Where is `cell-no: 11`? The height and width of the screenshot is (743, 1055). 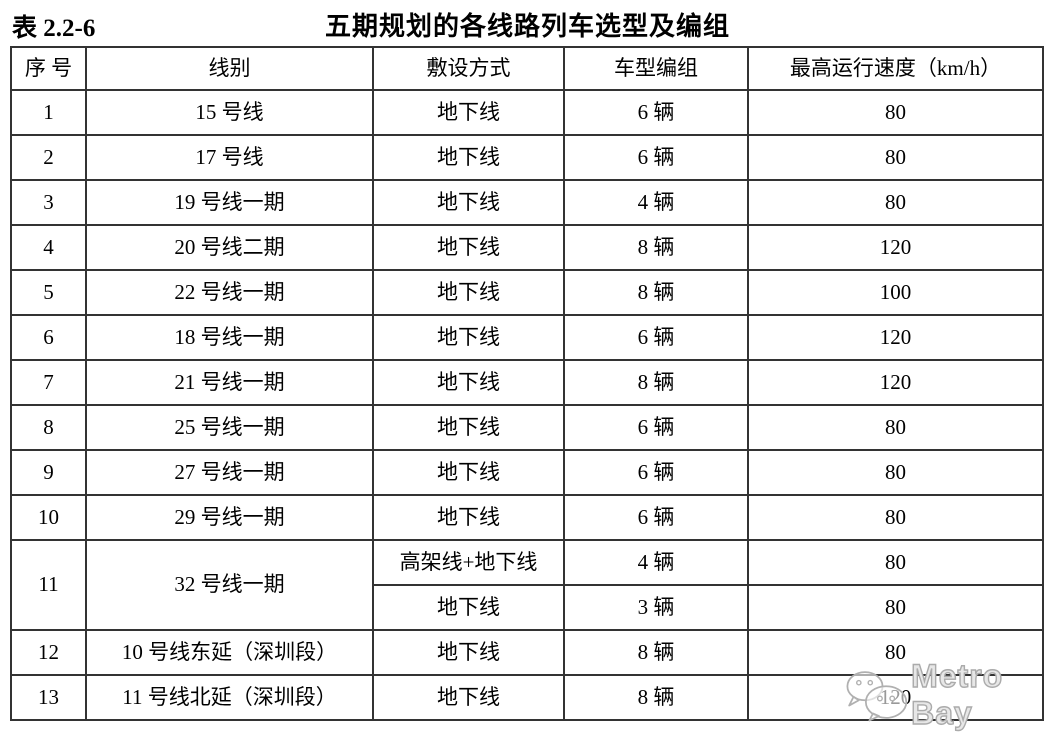 cell-no: 11 is located at coordinates (48, 585).